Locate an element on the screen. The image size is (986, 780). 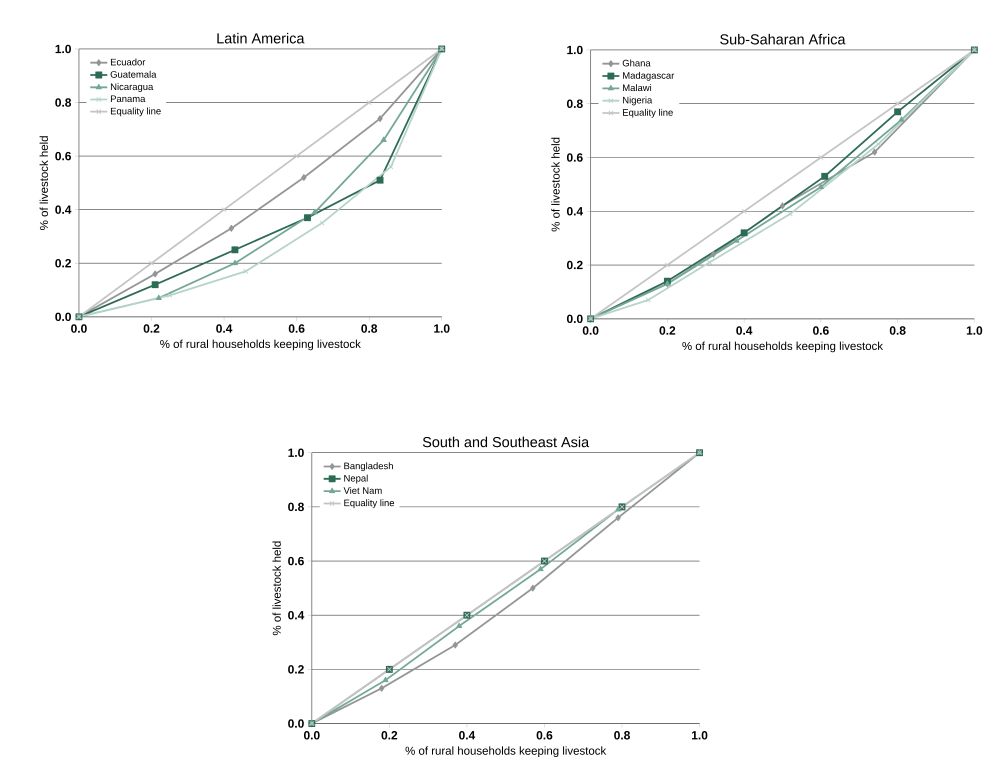
chart-title: Latin America is located at coordinates (260, 38).